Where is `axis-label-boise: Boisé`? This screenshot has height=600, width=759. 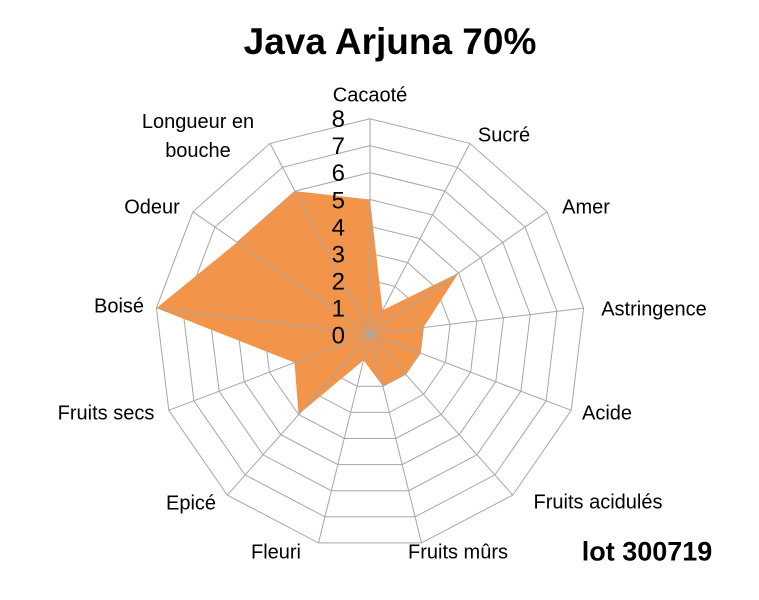 axis-label-boise: Boisé is located at coordinates (119, 306).